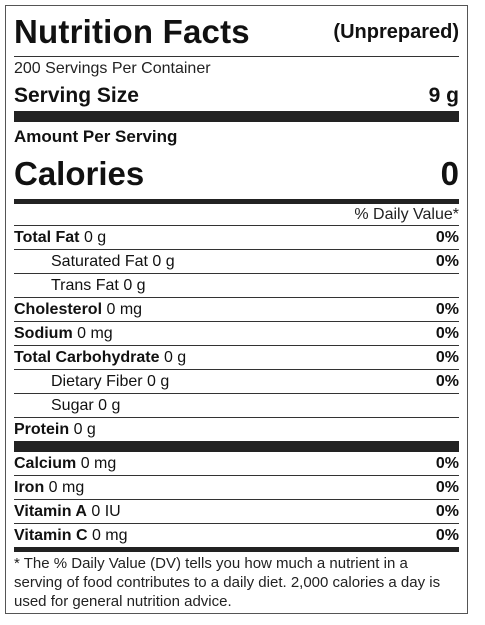  What do you see at coordinates (106, 511) in the screenshot?
I see `vitamin-amount: 0 IU` at bounding box center [106, 511].